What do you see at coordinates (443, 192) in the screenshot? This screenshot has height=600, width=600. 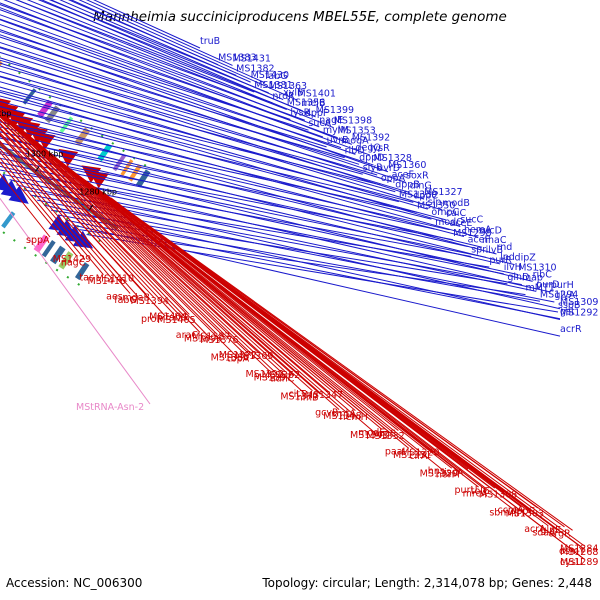 I see `forward-gene-label: MS1327` at bounding box center [443, 192].